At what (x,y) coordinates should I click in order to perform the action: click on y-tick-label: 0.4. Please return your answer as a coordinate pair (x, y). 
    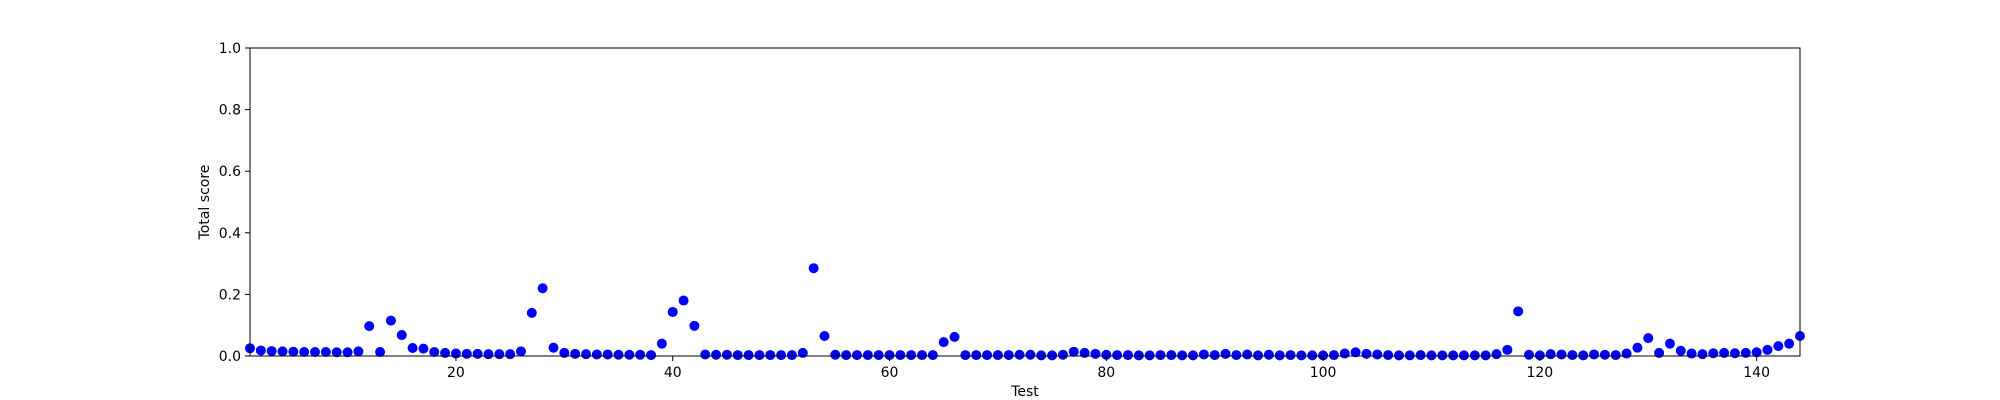
    Looking at the image, I should click on (230, 234).